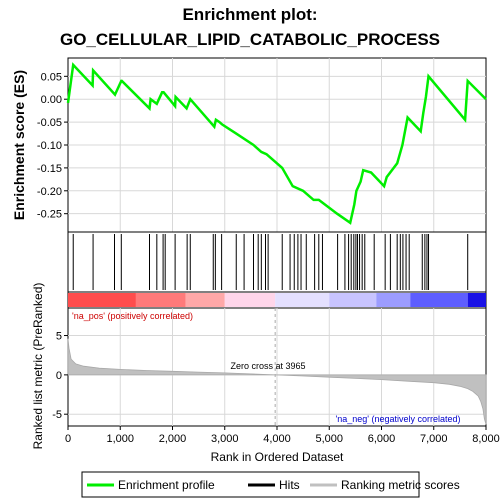  Describe the element at coordinates (270, 262) in the screenshot. I see `hit-lines` at that location.